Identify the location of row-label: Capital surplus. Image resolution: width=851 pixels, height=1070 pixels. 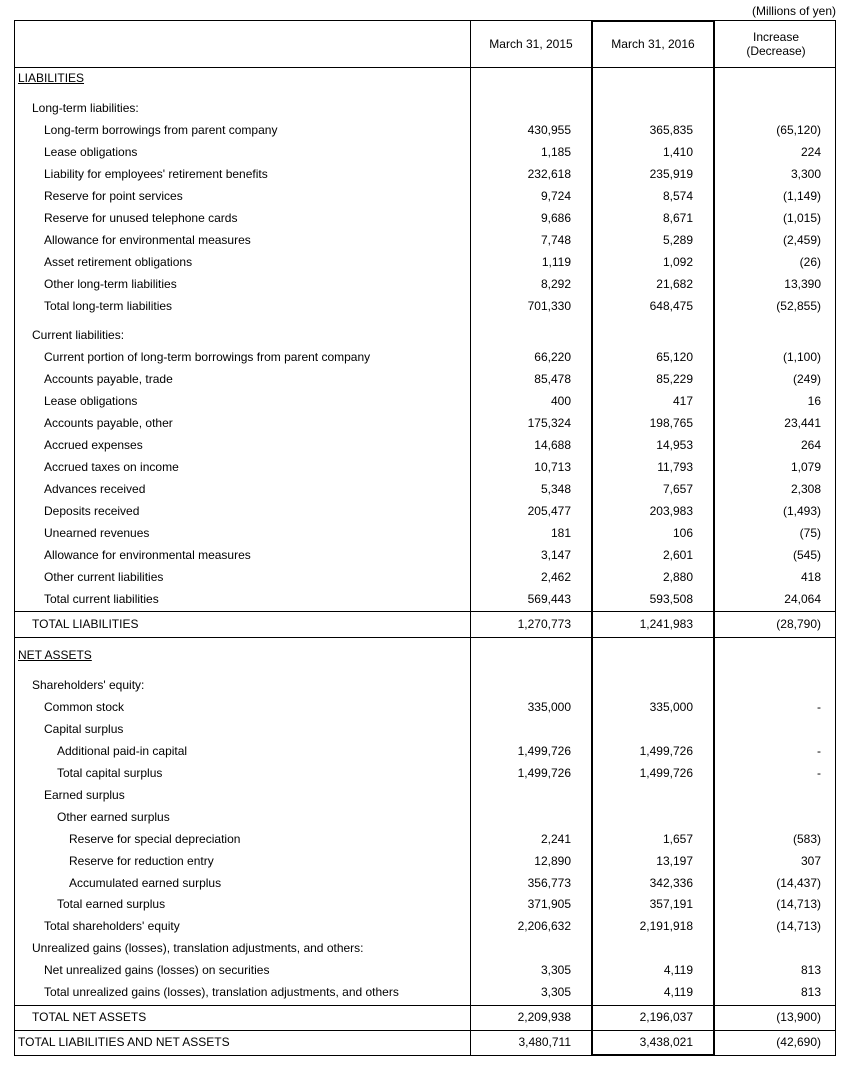
(84, 729).